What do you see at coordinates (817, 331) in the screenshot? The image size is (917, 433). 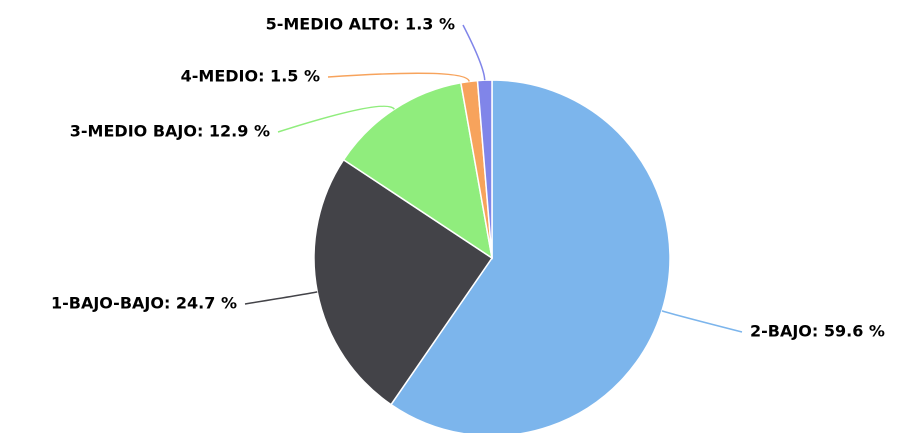 I see `data-label: 2-BAJO: 59.6 %` at bounding box center [817, 331].